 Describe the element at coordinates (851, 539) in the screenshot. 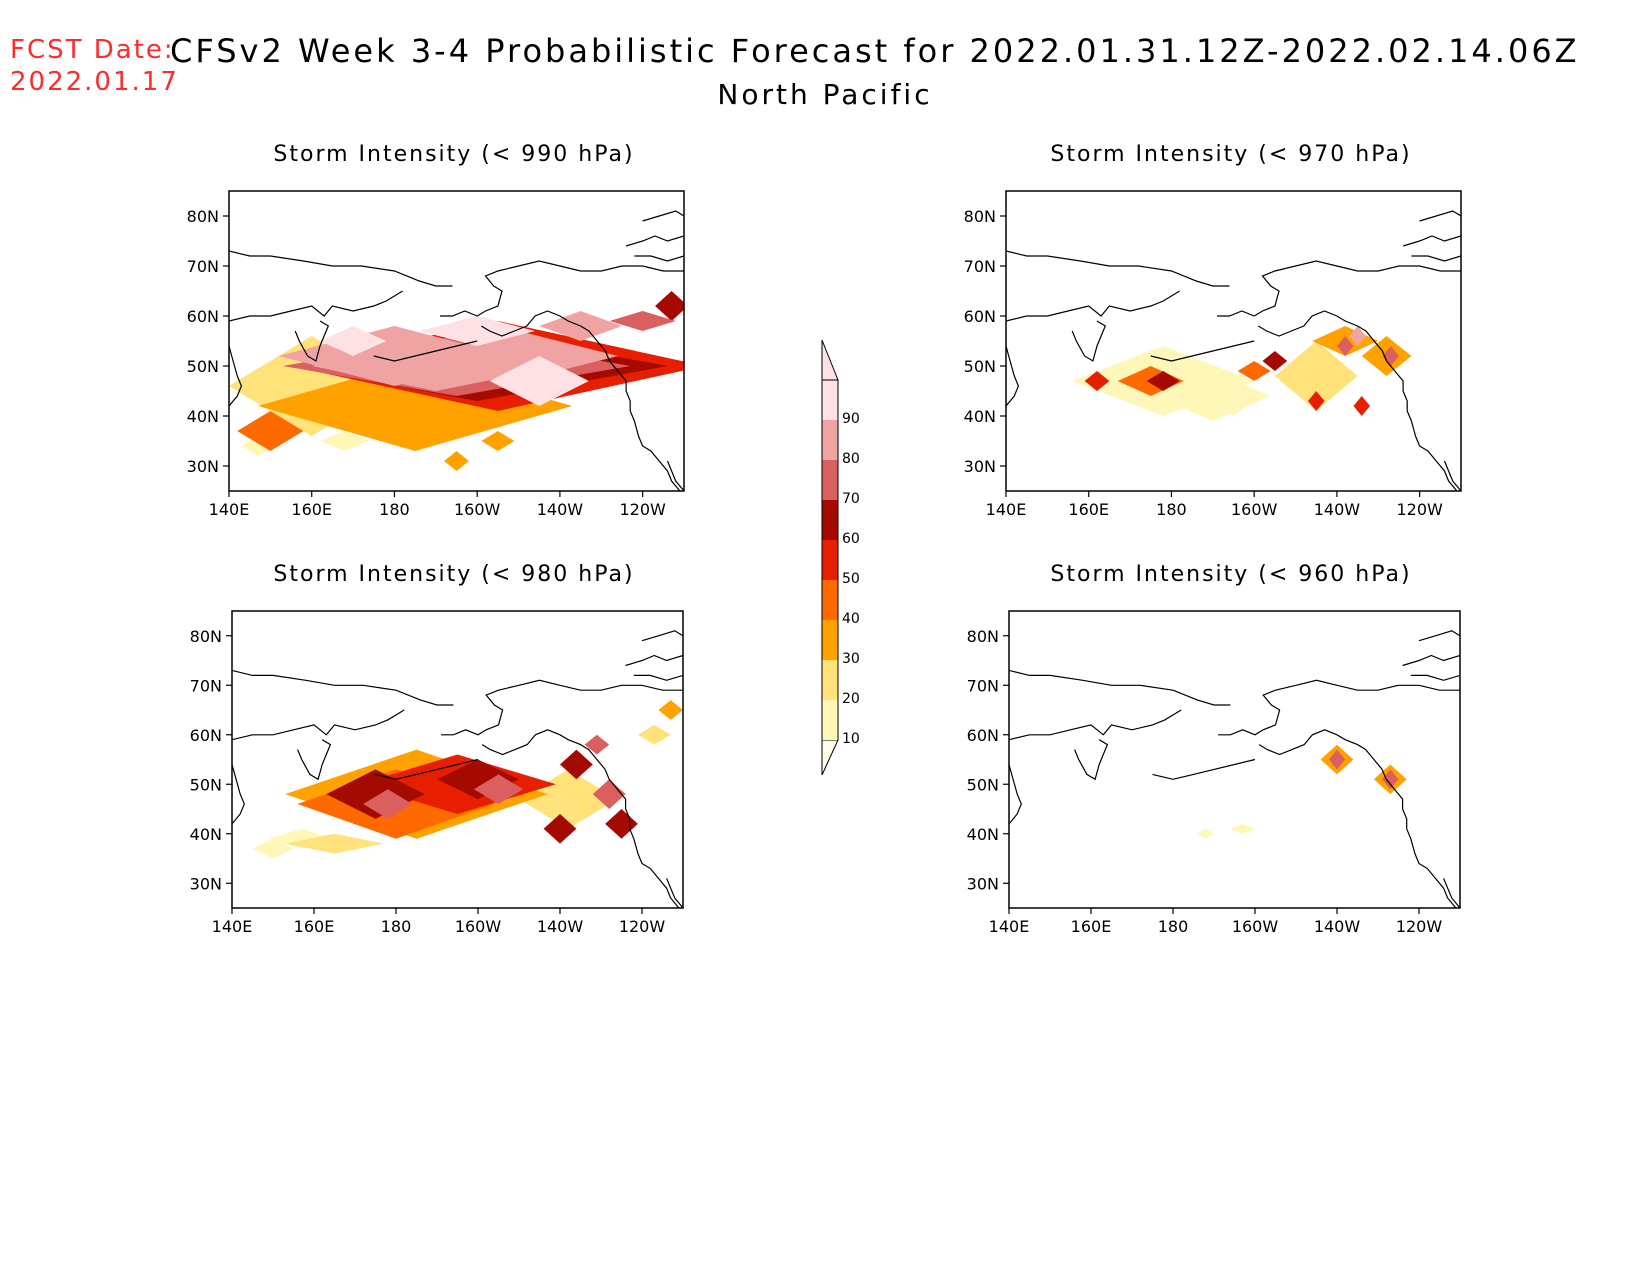

I see `colorbar-label: 60` at that location.